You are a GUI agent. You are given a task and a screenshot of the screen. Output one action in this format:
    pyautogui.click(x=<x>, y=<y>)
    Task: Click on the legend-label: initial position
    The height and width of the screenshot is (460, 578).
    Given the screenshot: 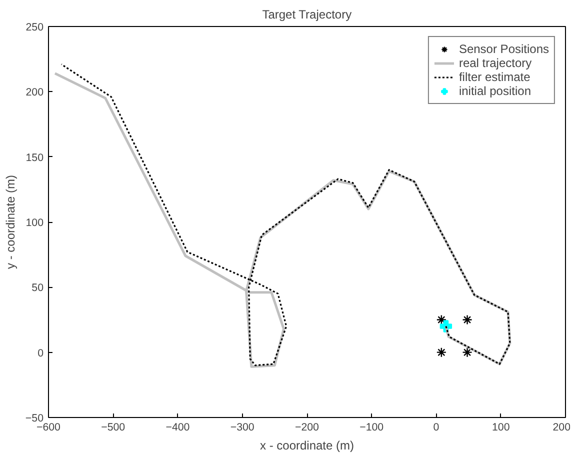 What is the action you would take?
    pyautogui.click(x=494, y=91)
    